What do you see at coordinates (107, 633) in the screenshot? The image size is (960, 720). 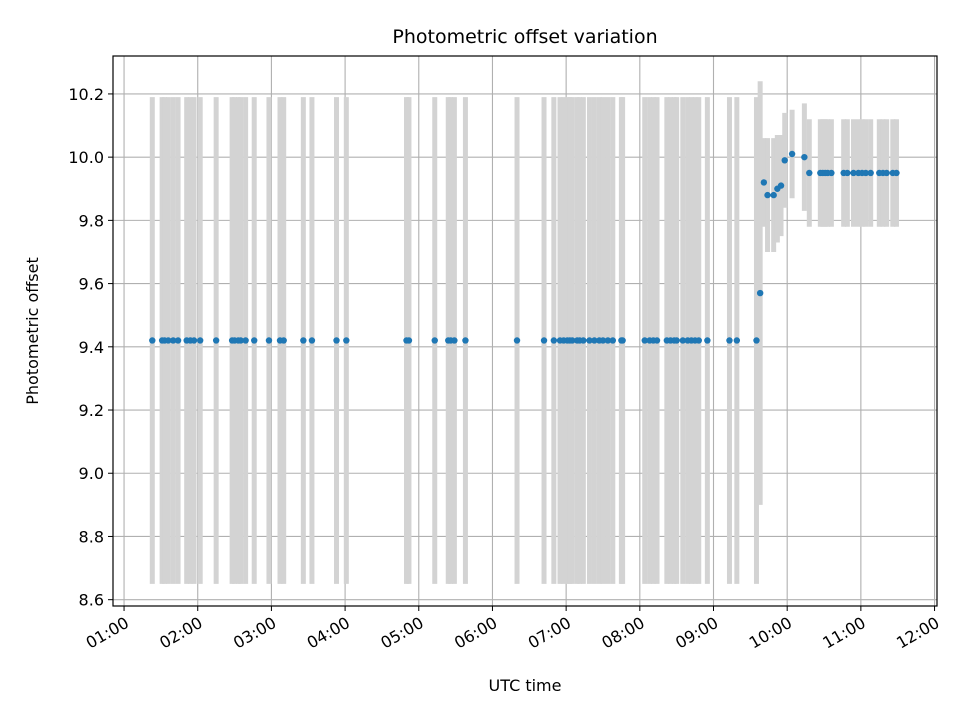 I see `x-tick-label: 01:00` at bounding box center [107, 633].